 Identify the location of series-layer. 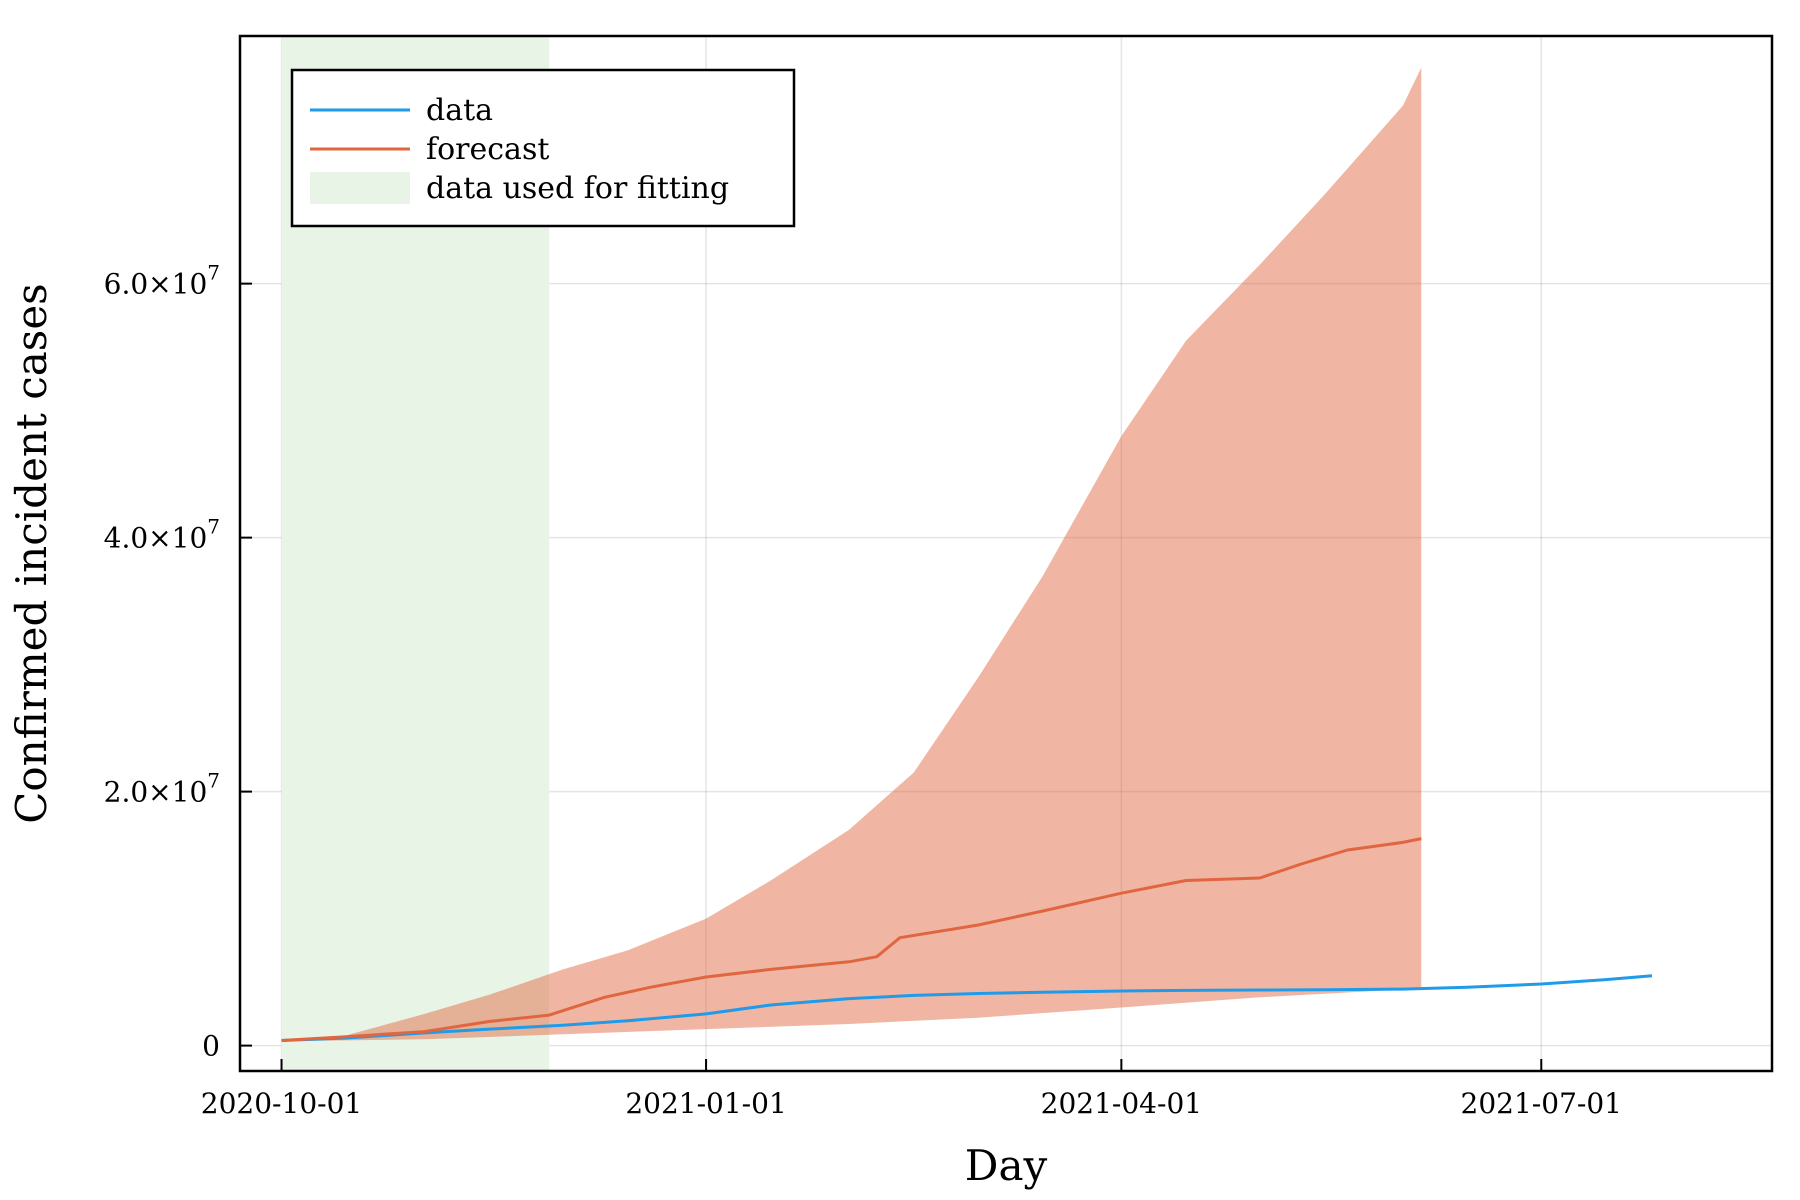
(967, 939).